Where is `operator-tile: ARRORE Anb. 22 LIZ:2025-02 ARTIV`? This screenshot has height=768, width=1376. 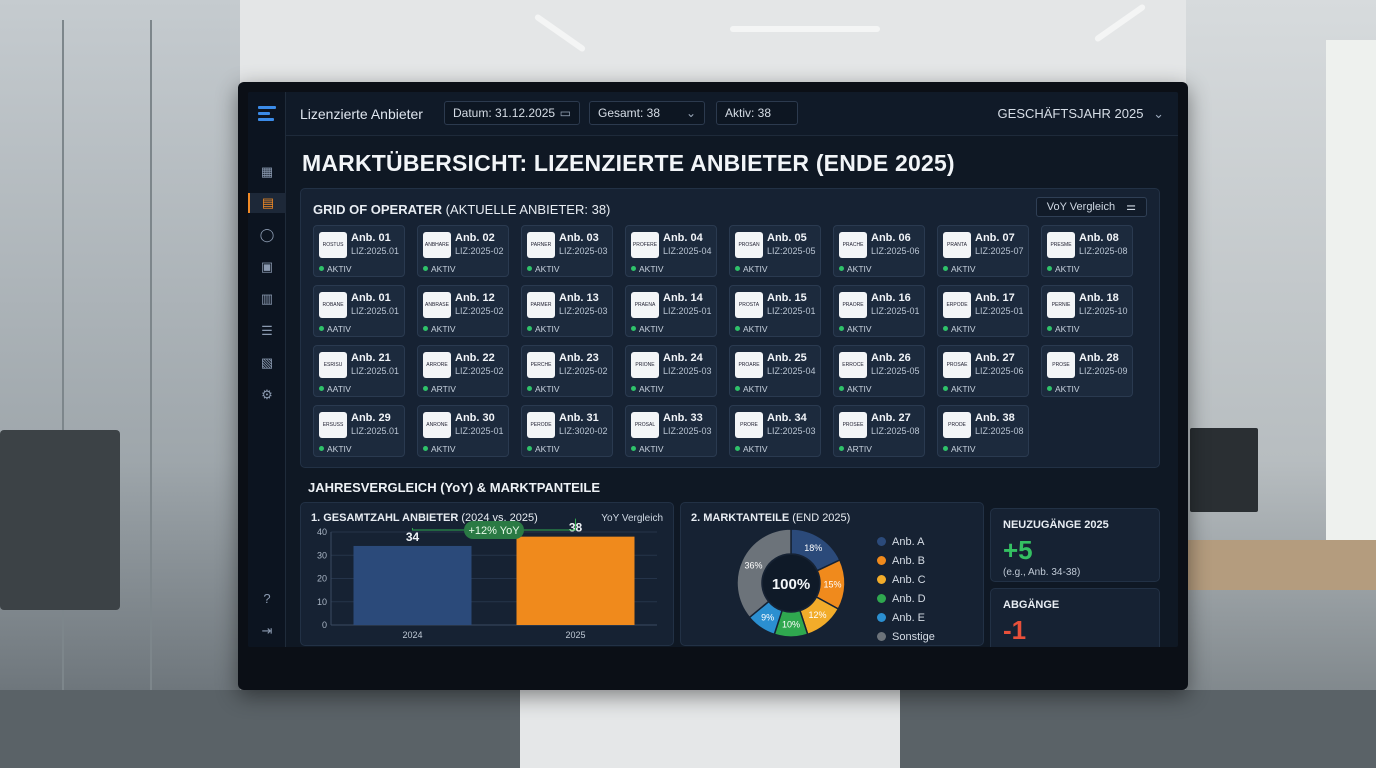
operator-tile: ARRORE Anb. 22 LIZ:2025-02 ARTIV is located at coordinates (463, 371).